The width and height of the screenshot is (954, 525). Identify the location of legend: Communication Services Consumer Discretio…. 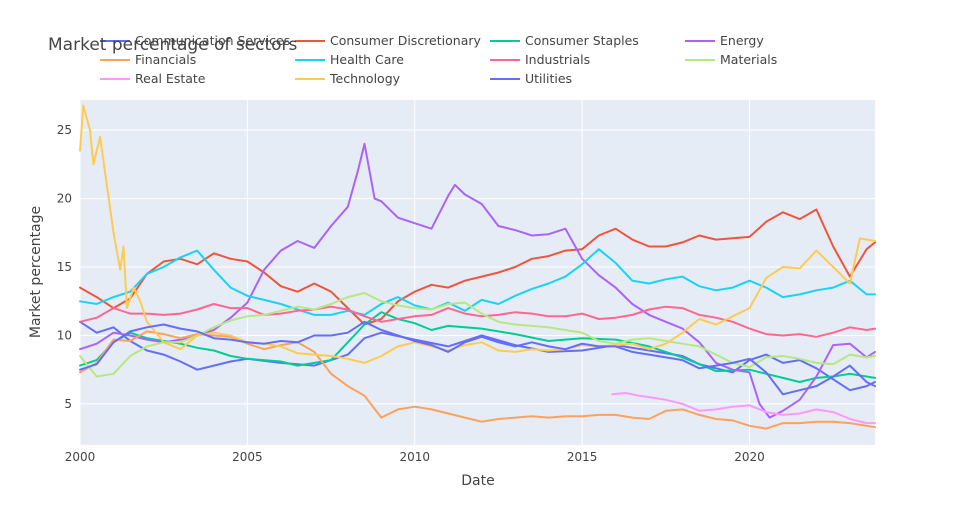
(438, 59).